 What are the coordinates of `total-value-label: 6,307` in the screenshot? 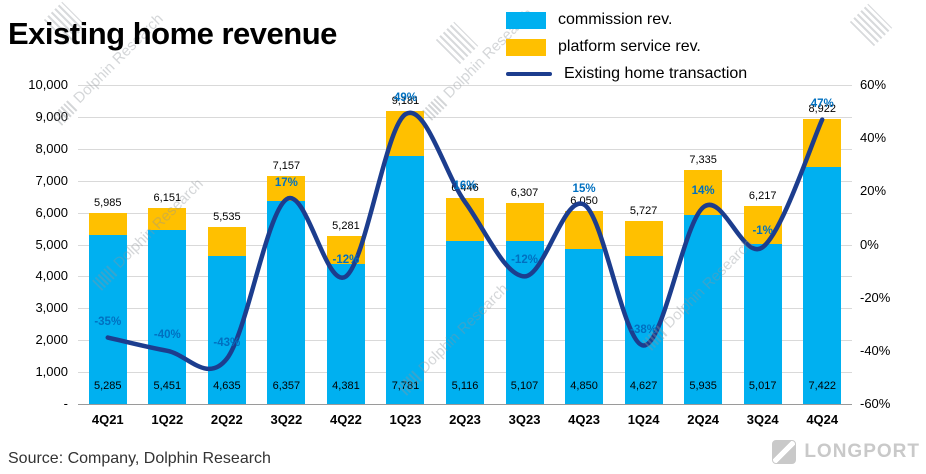 It's located at (524, 192).